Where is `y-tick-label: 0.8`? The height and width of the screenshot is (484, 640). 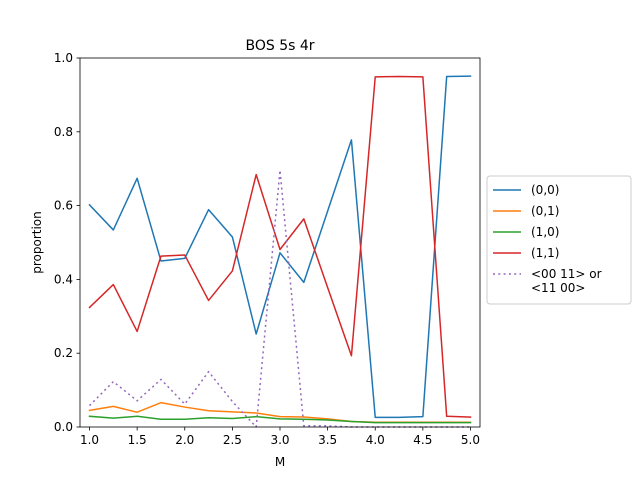 y-tick-label: 0.8 is located at coordinates (63, 132).